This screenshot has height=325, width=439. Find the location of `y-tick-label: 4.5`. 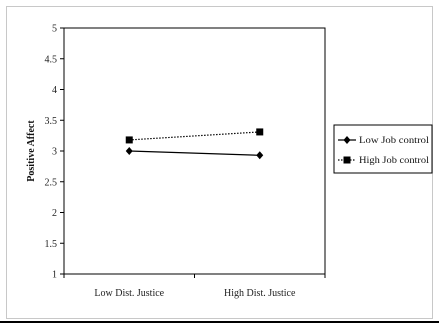

y-tick-label: 4.5 is located at coordinates (51, 59).